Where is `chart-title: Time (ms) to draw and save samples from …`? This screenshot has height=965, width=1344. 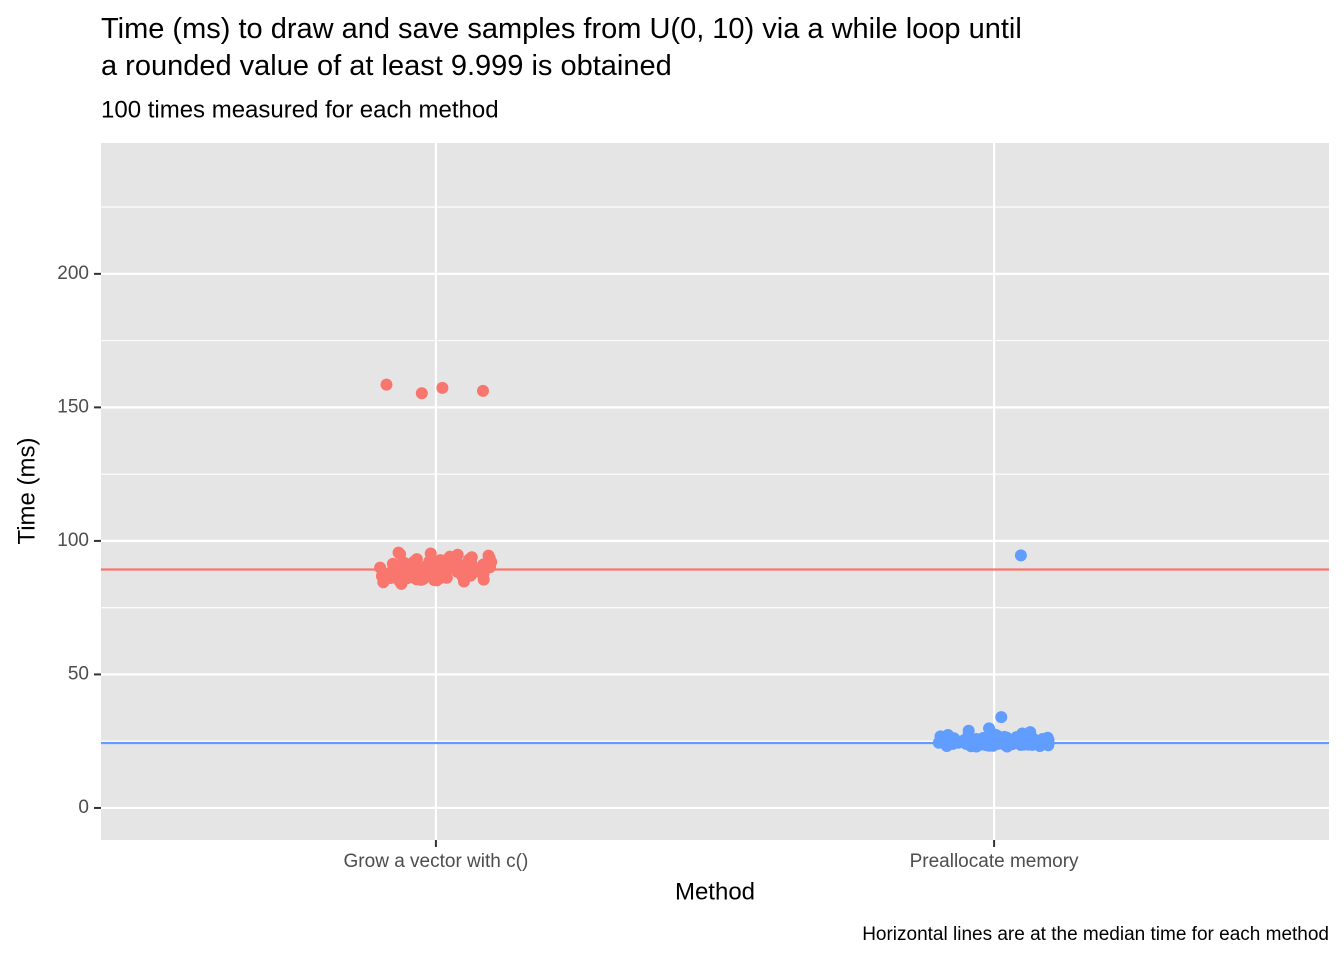 chart-title: Time (ms) to draw and save samples from … is located at coordinates (561, 47).